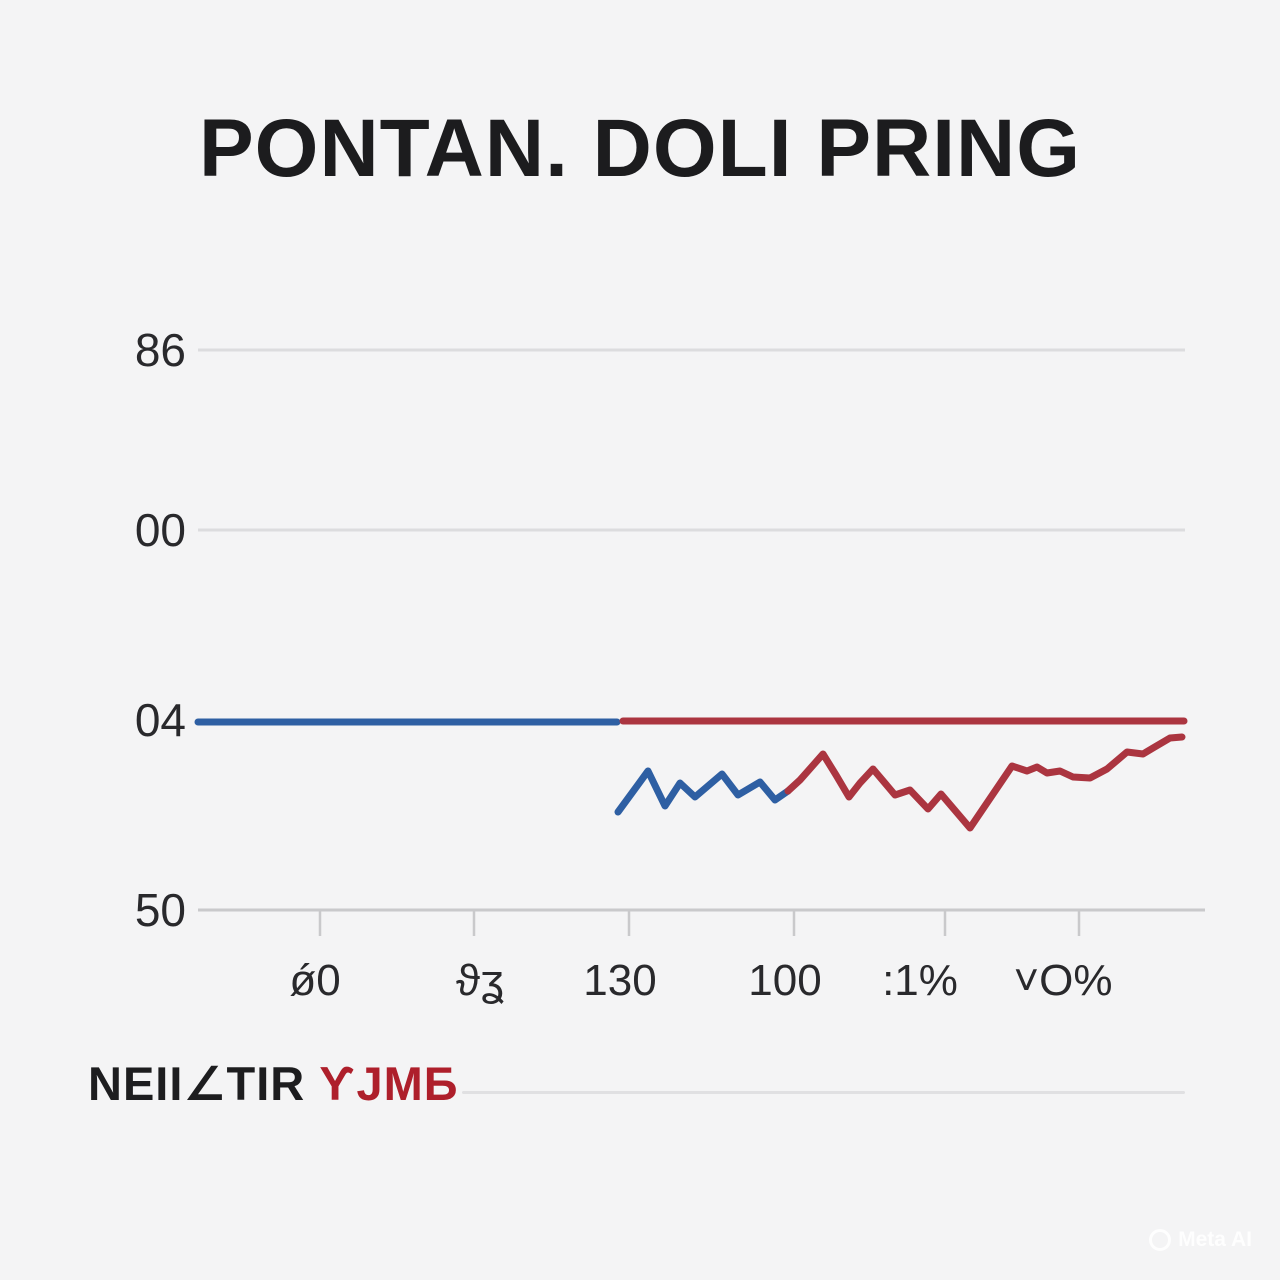 Image resolution: width=1280 pixels, height=1280 pixels. I want to click on wiggle-line-blue, so click(703, 791).